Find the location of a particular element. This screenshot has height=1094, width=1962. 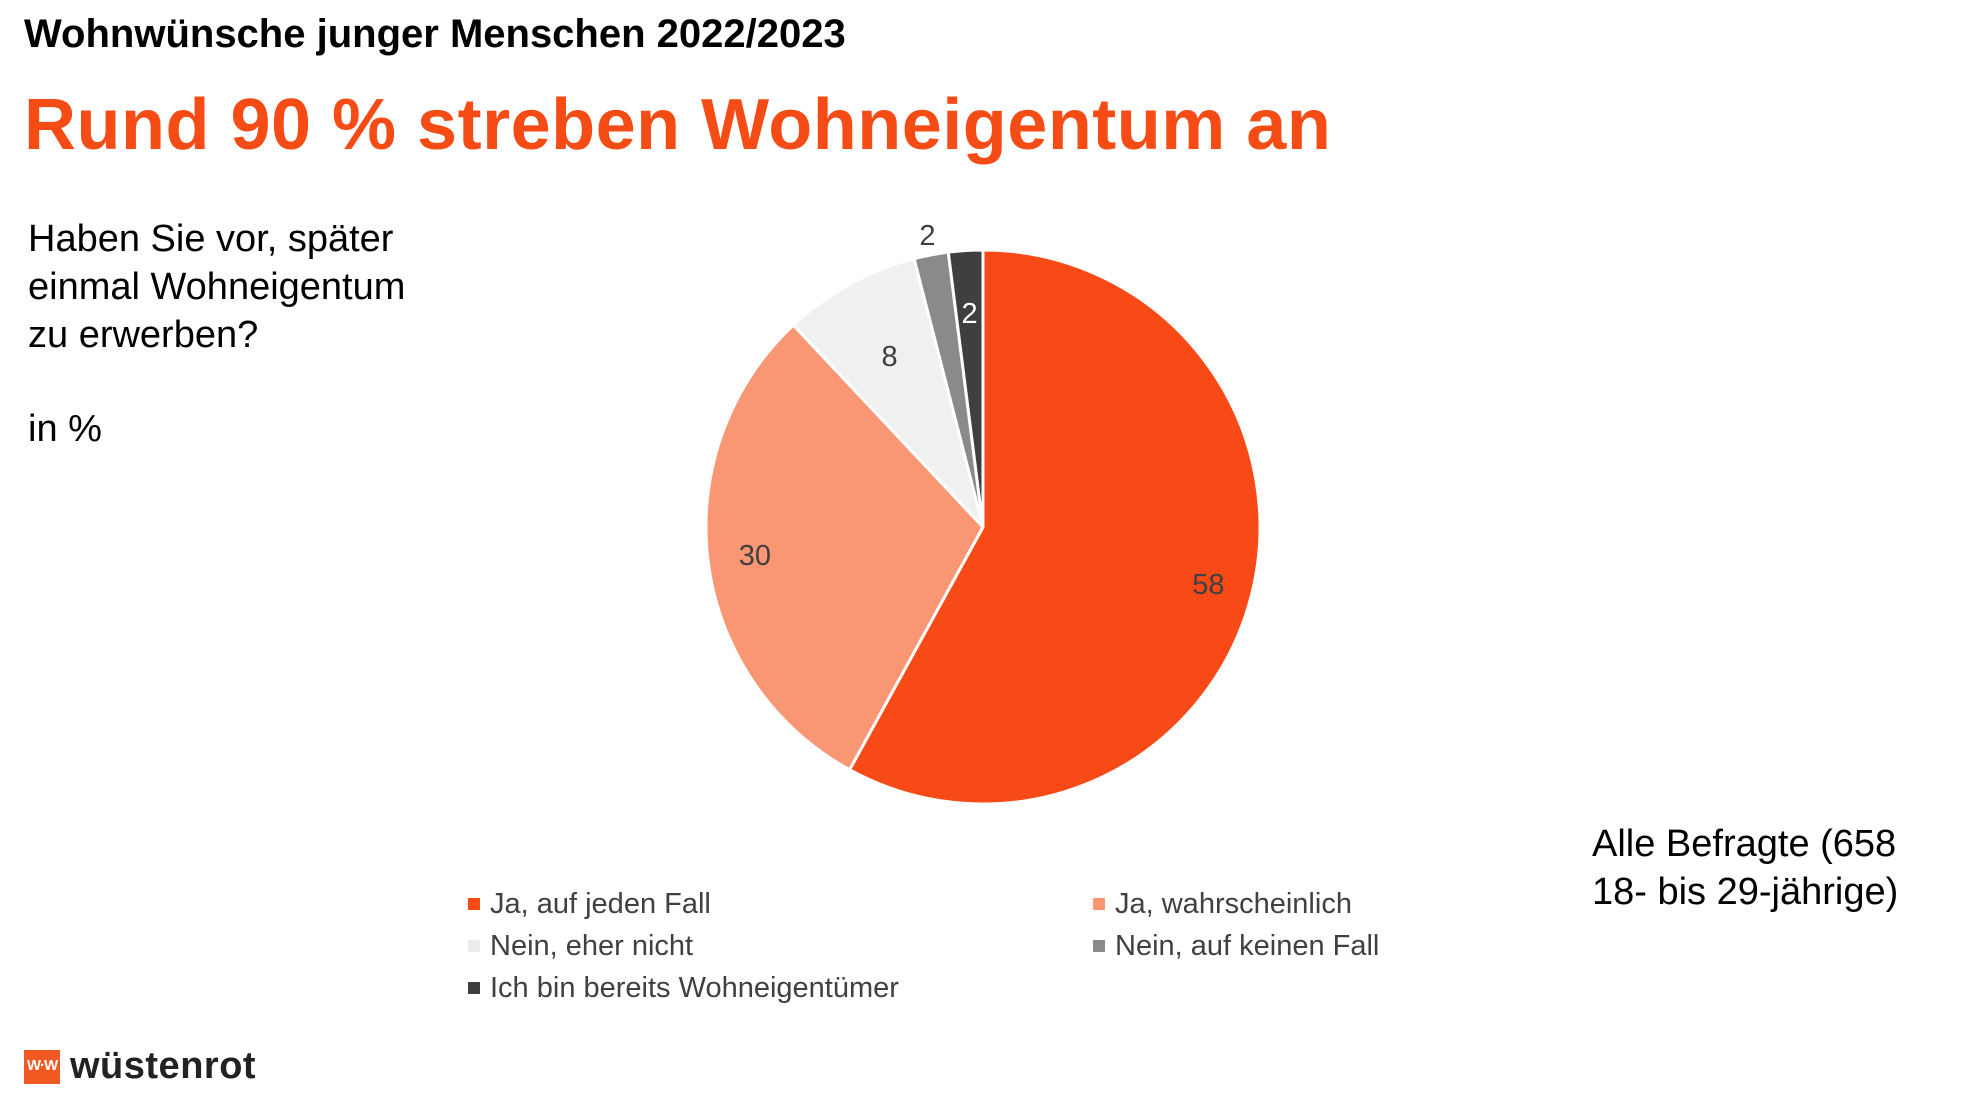

legend-label-5: Ich bin bereits Wohneigentümer is located at coordinates (694, 987).